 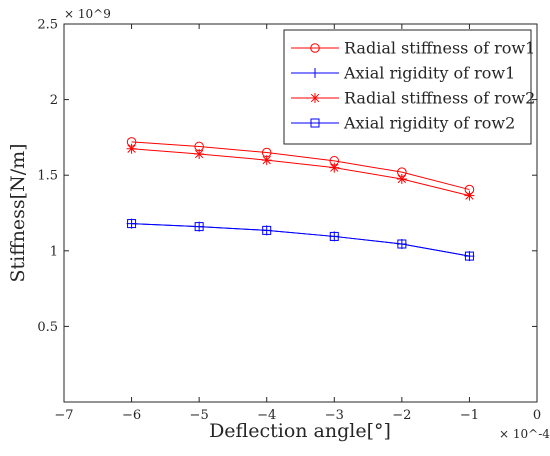 I want to click on legend-entry: Radial stiffness of row2, so click(x=413, y=98).